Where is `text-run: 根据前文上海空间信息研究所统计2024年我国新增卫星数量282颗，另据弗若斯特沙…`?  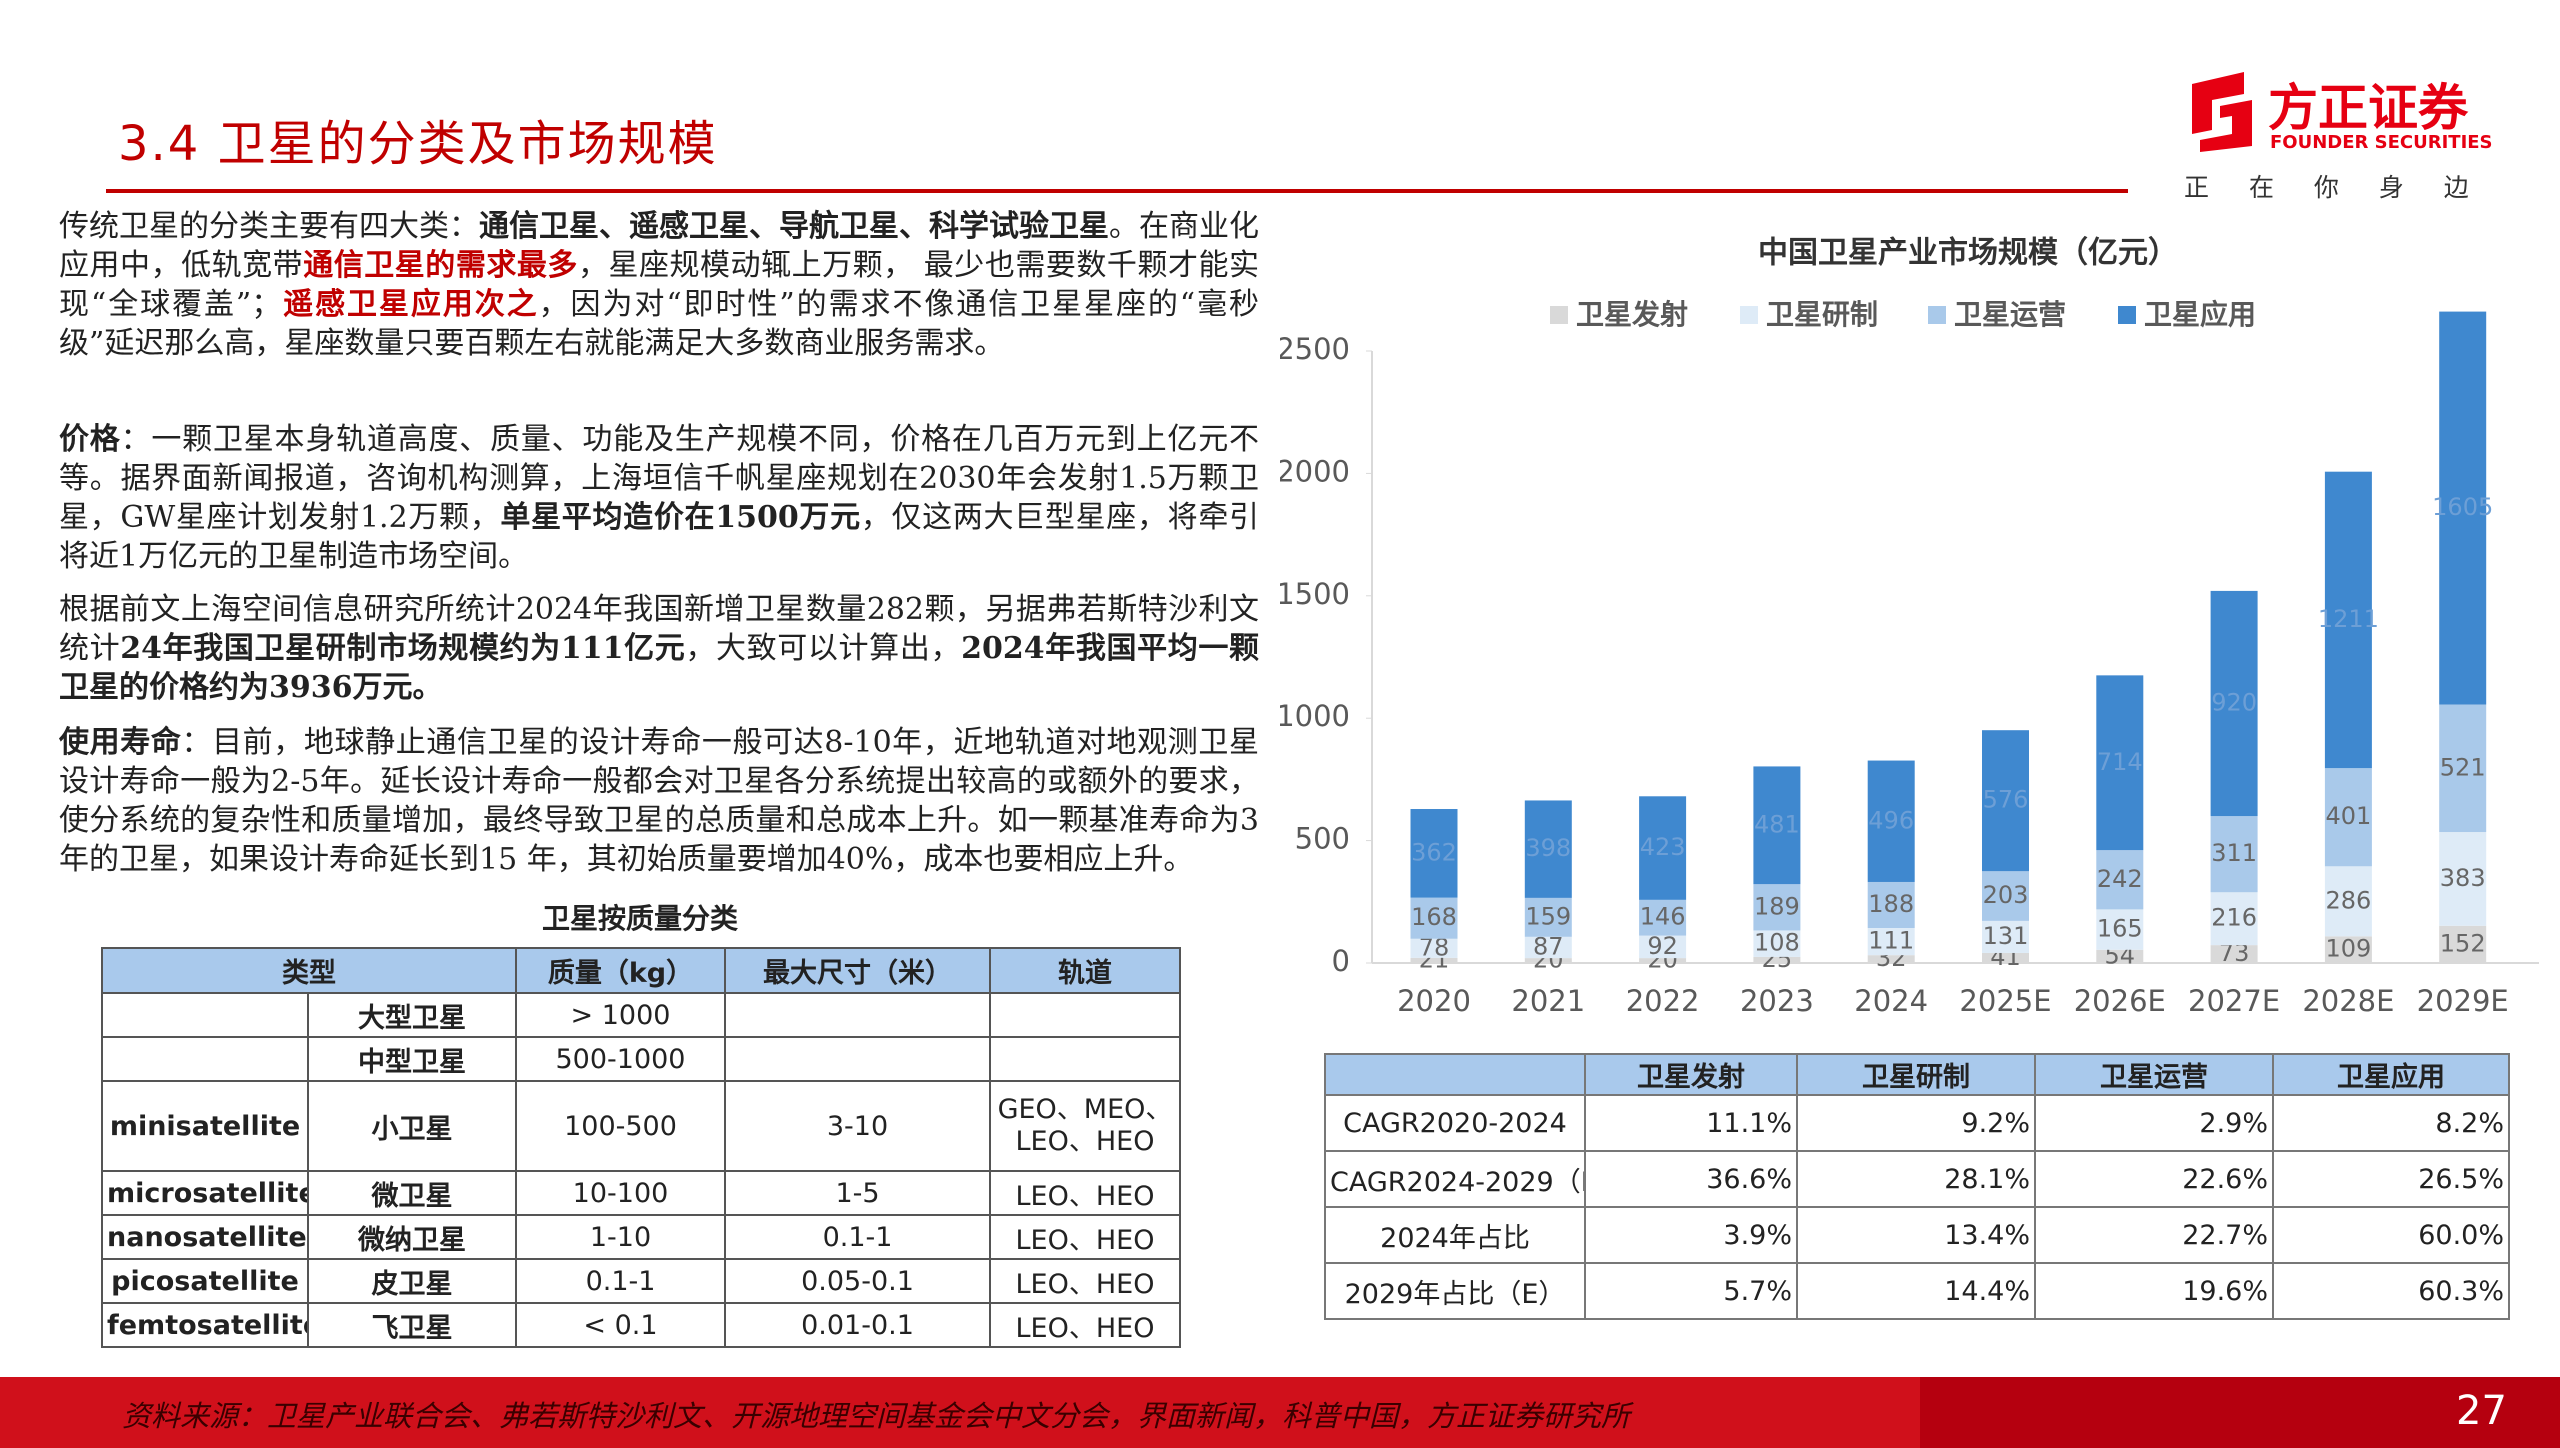
text-run: 根据前文上海空间信息研究所统计2024年我国新增卫星数量282颗，另据弗若斯特沙… is located at coordinates (659, 629).